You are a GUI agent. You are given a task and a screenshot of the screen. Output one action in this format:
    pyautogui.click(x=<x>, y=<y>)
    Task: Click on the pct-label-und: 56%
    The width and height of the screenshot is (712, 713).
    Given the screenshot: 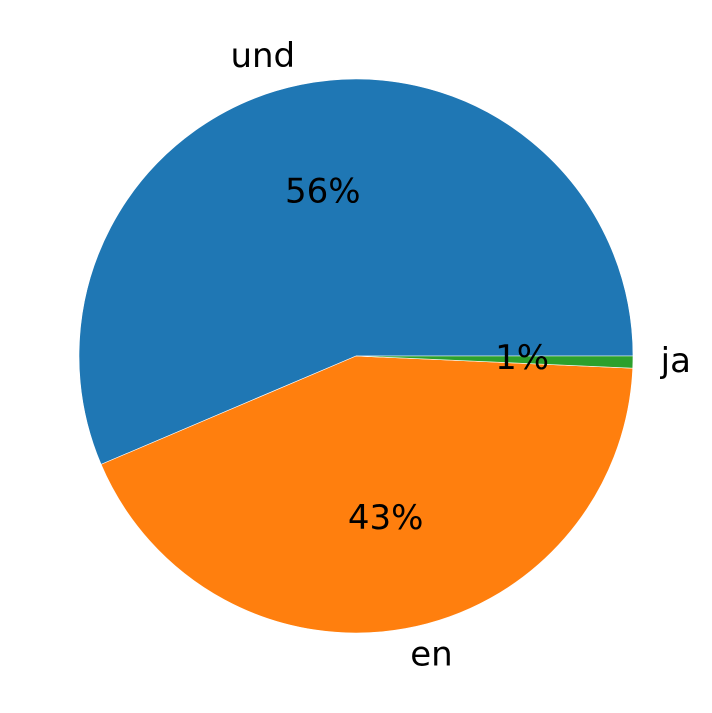 What is the action you would take?
    pyautogui.click(x=323, y=192)
    